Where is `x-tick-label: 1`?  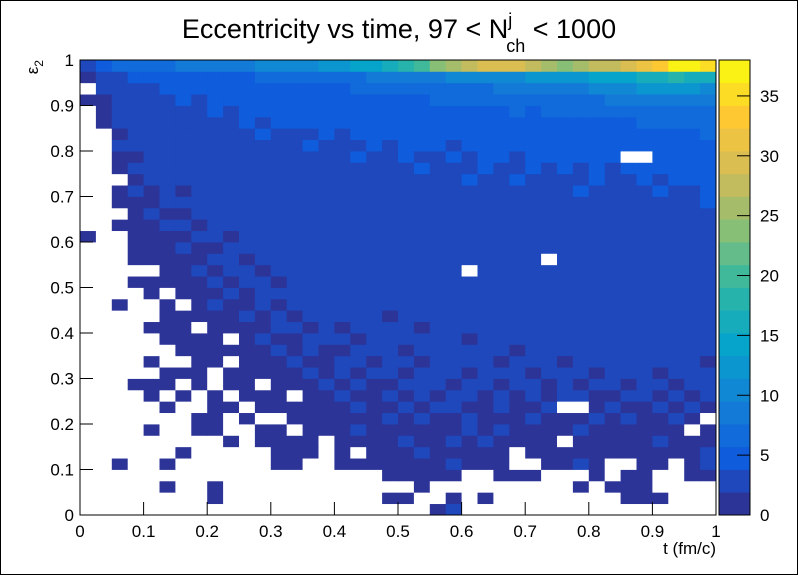 x-tick-label: 1 is located at coordinates (715, 531).